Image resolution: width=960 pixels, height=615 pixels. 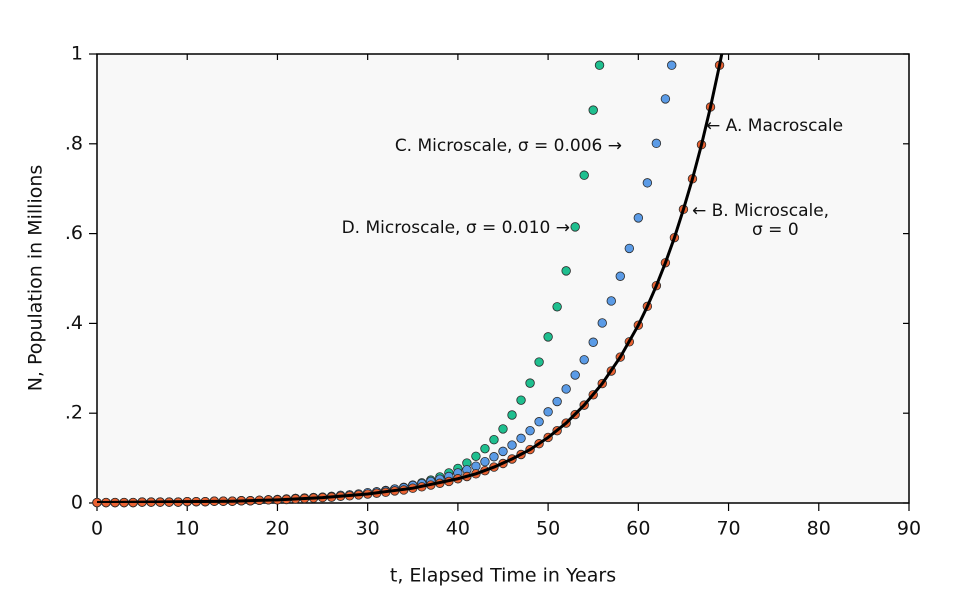 What do you see at coordinates (508, 146) in the screenshot?
I see `annotation: C. Microscale, σ = 0.006 →` at bounding box center [508, 146].